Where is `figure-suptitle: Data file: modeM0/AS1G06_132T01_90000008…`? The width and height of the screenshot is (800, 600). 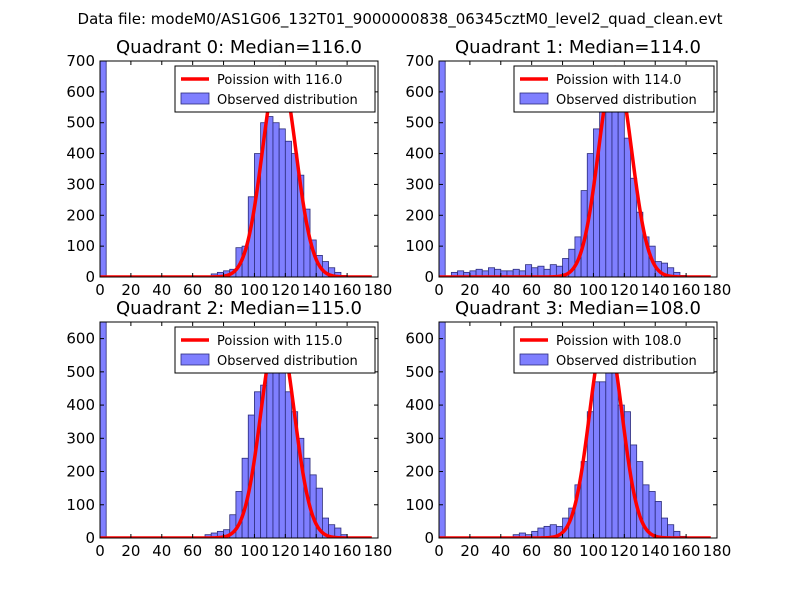
figure-suptitle: Data file: modeM0/AS1G06_132T01_90000008… is located at coordinates (400, 19).